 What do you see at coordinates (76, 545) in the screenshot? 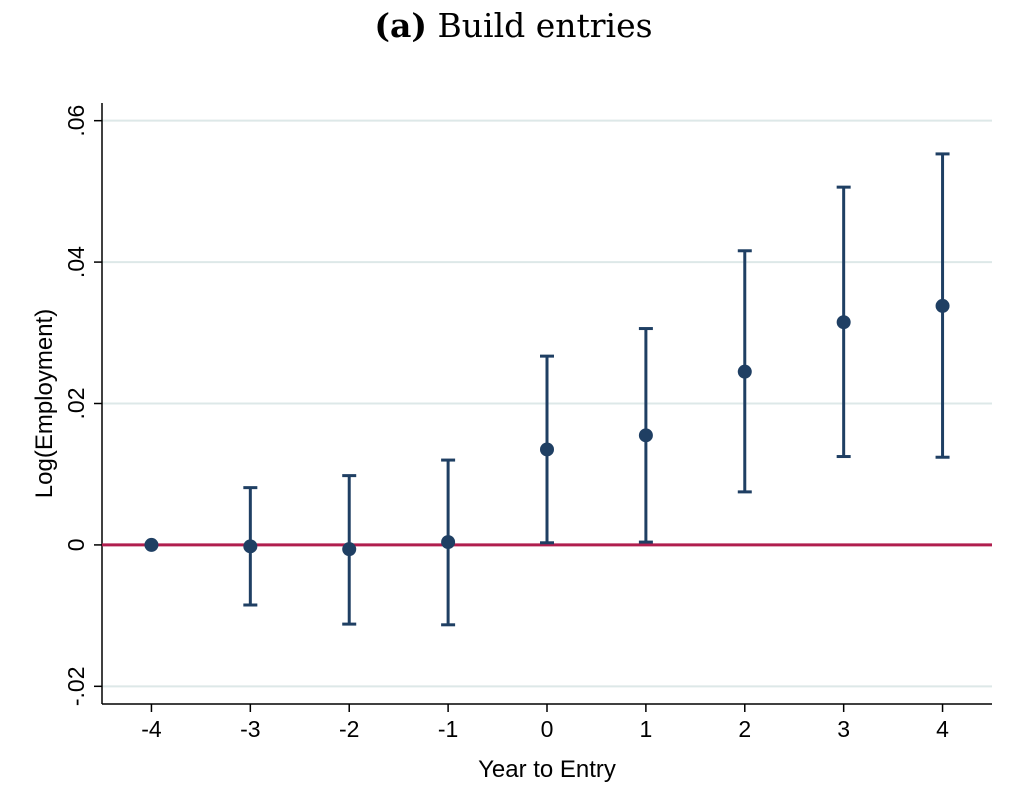
I see `y-tick-label: 0` at bounding box center [76, 545].